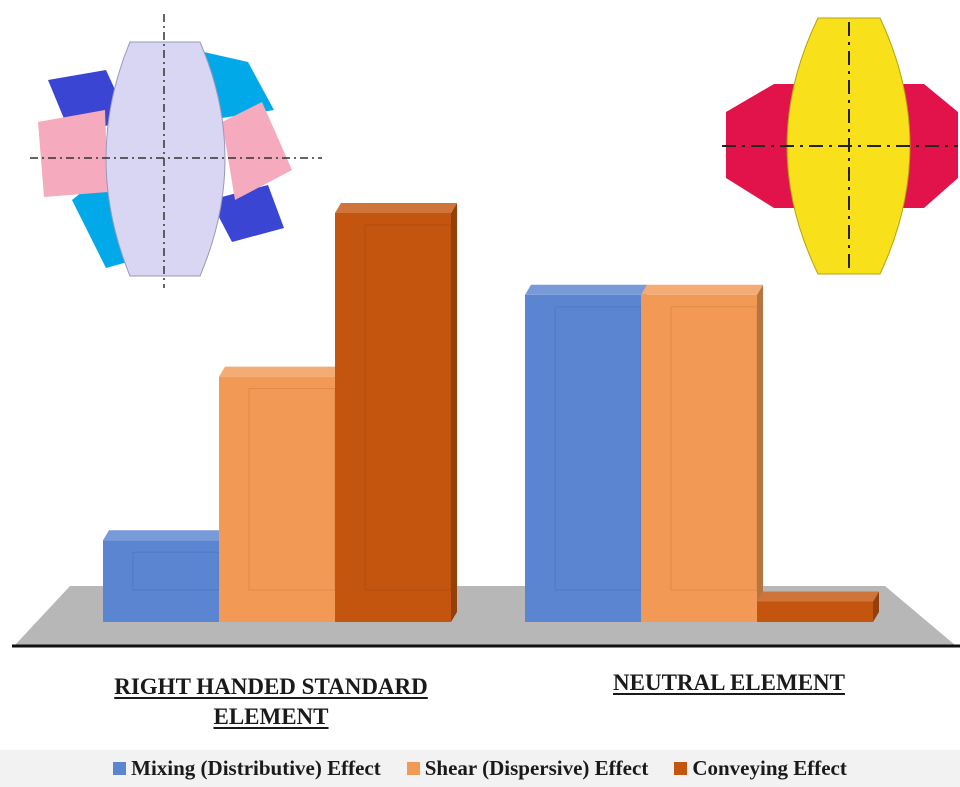 The height and width of the screenshot is (787, 960). What do you see at coordinates (256, 768) in the screenshot?
I see `legend-label-mixing: Mixing (Distributive) Effect` at bounding box center [256, 768].